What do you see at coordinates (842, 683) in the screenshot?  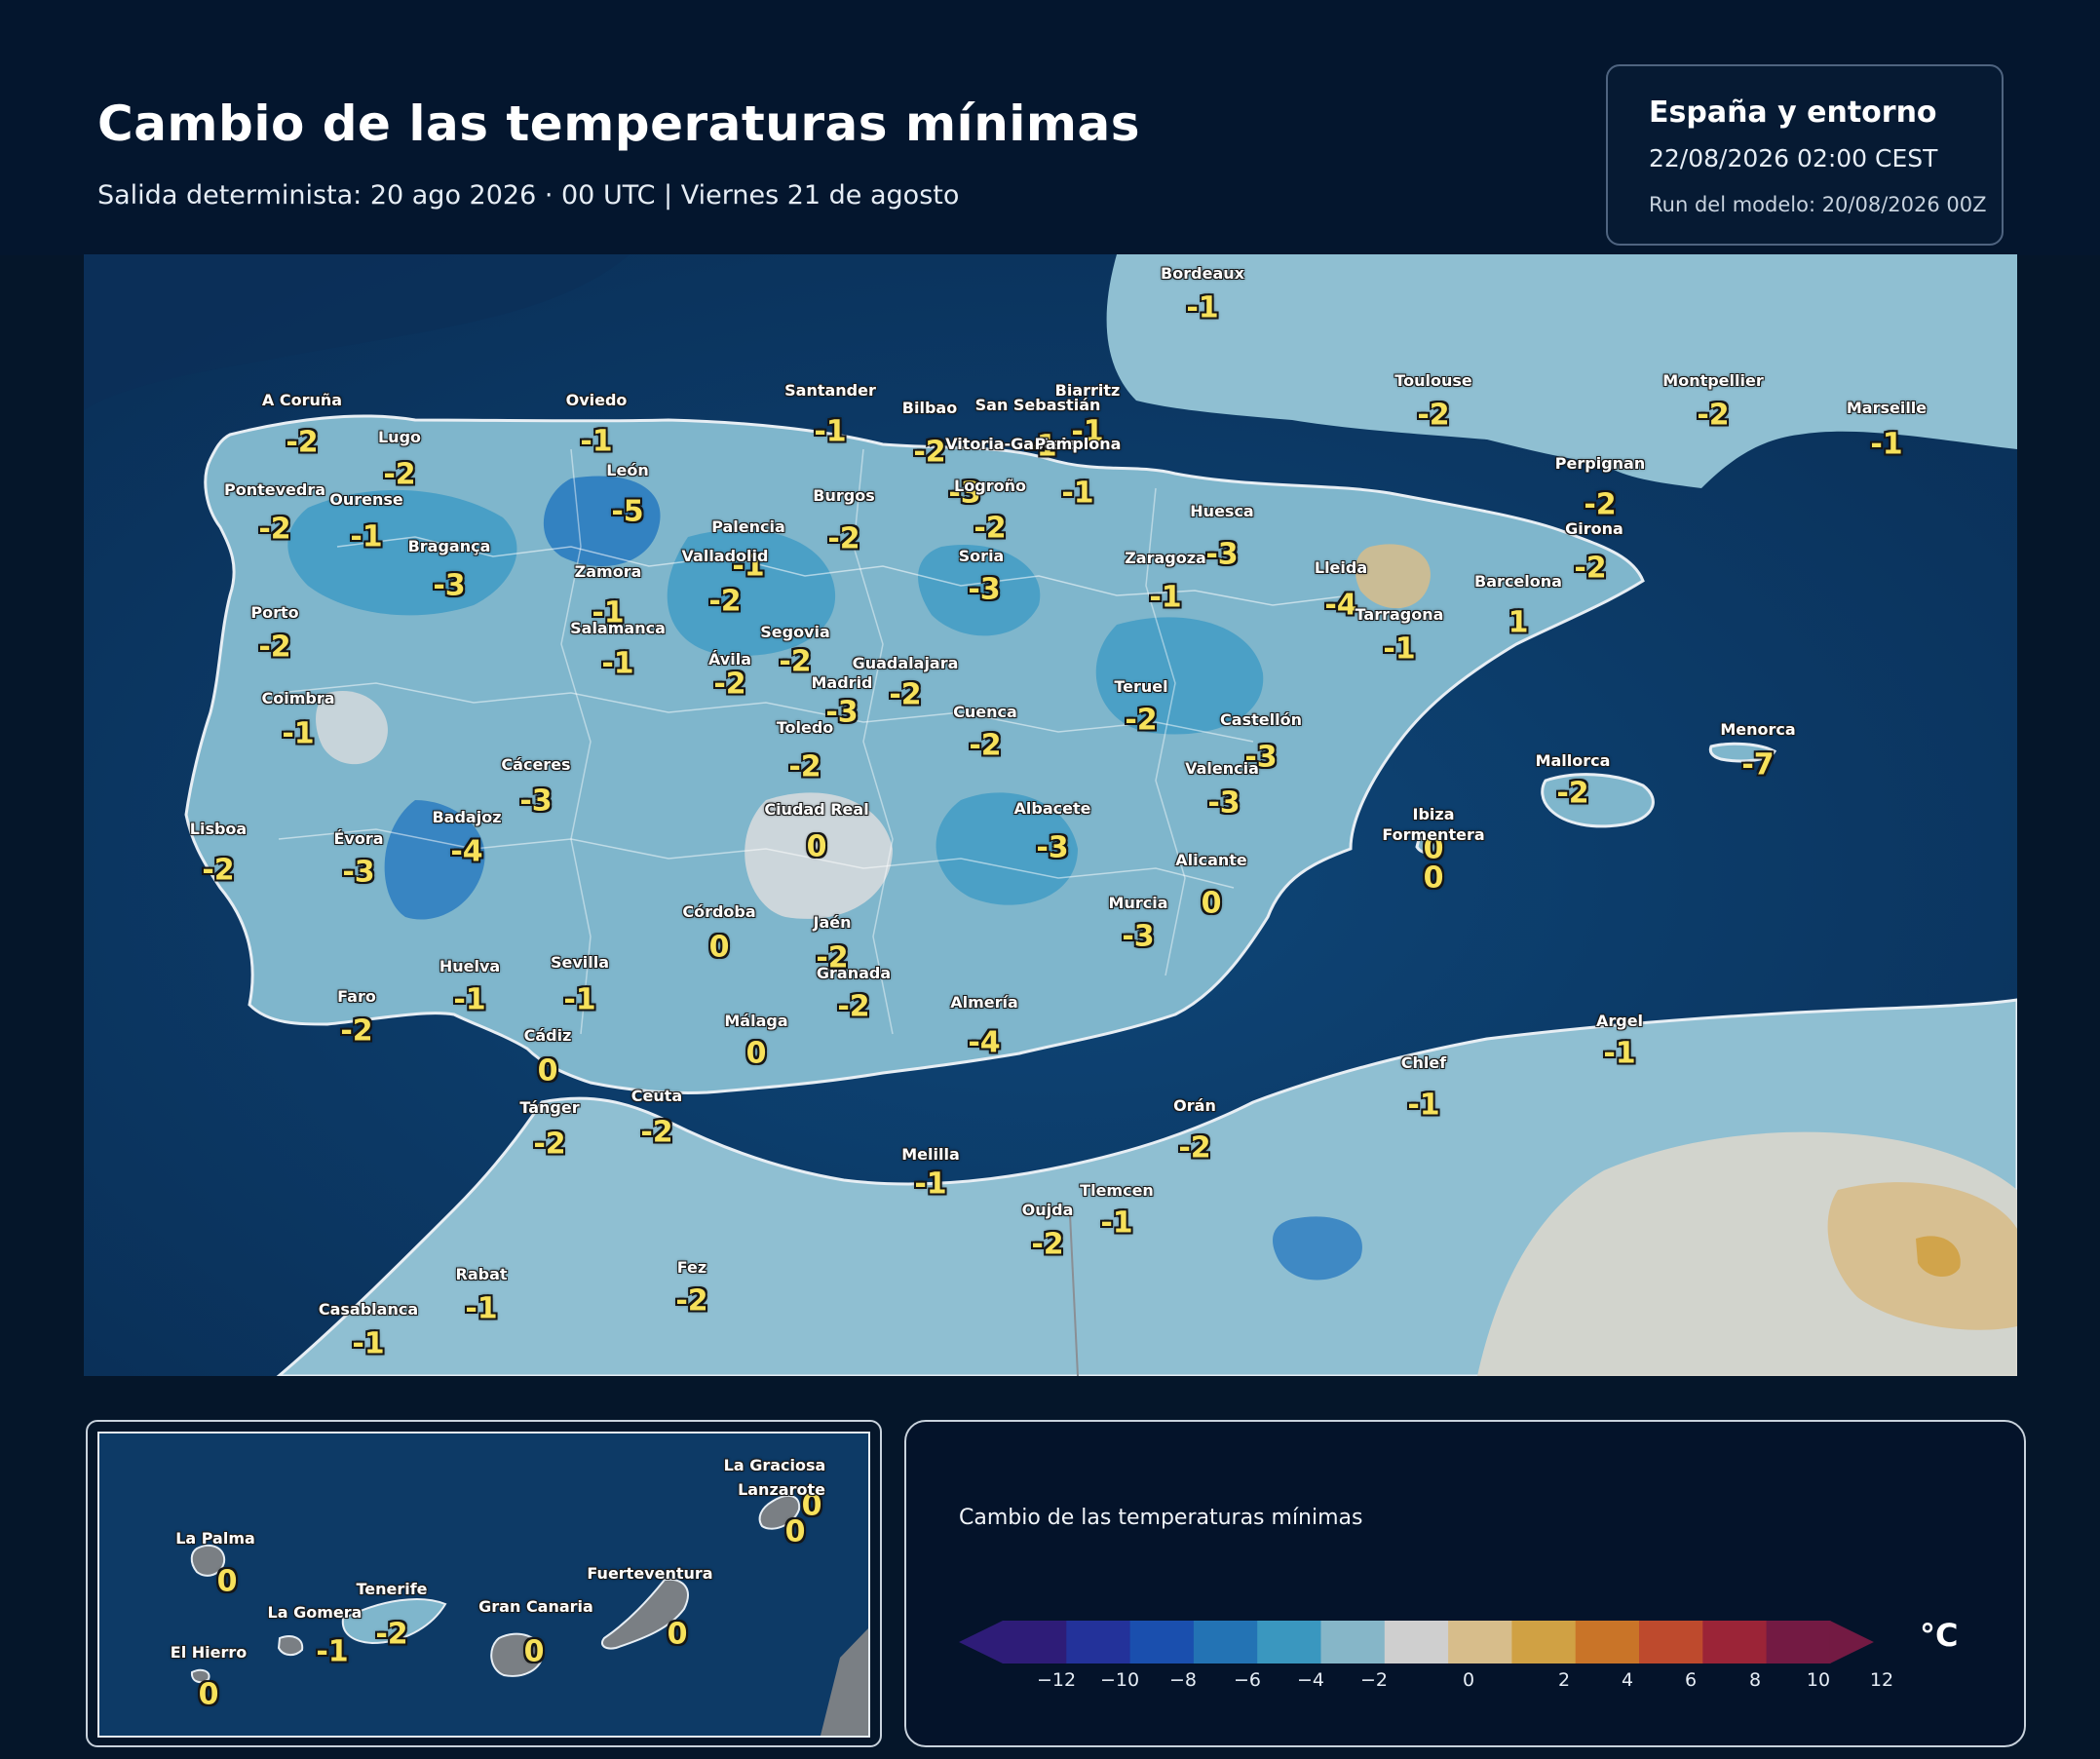 I see `city-label: Madrid` at bounding box center [842, 683].